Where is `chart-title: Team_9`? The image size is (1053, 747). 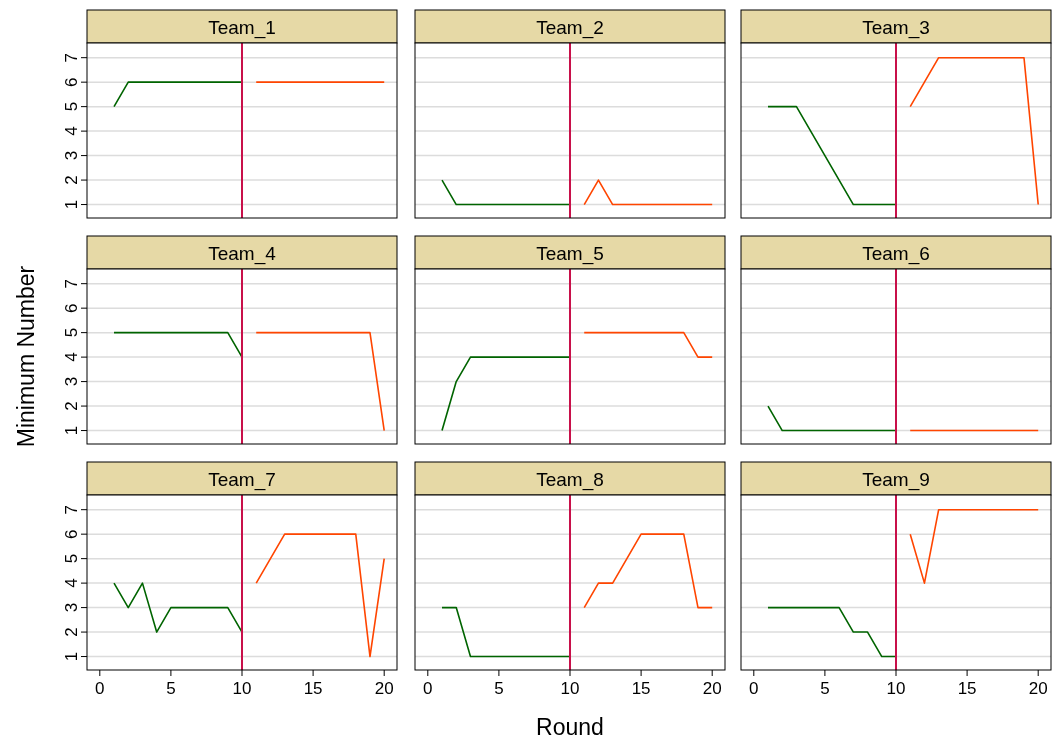
chart-title: Team_9 is located at coordinates (896, 479).